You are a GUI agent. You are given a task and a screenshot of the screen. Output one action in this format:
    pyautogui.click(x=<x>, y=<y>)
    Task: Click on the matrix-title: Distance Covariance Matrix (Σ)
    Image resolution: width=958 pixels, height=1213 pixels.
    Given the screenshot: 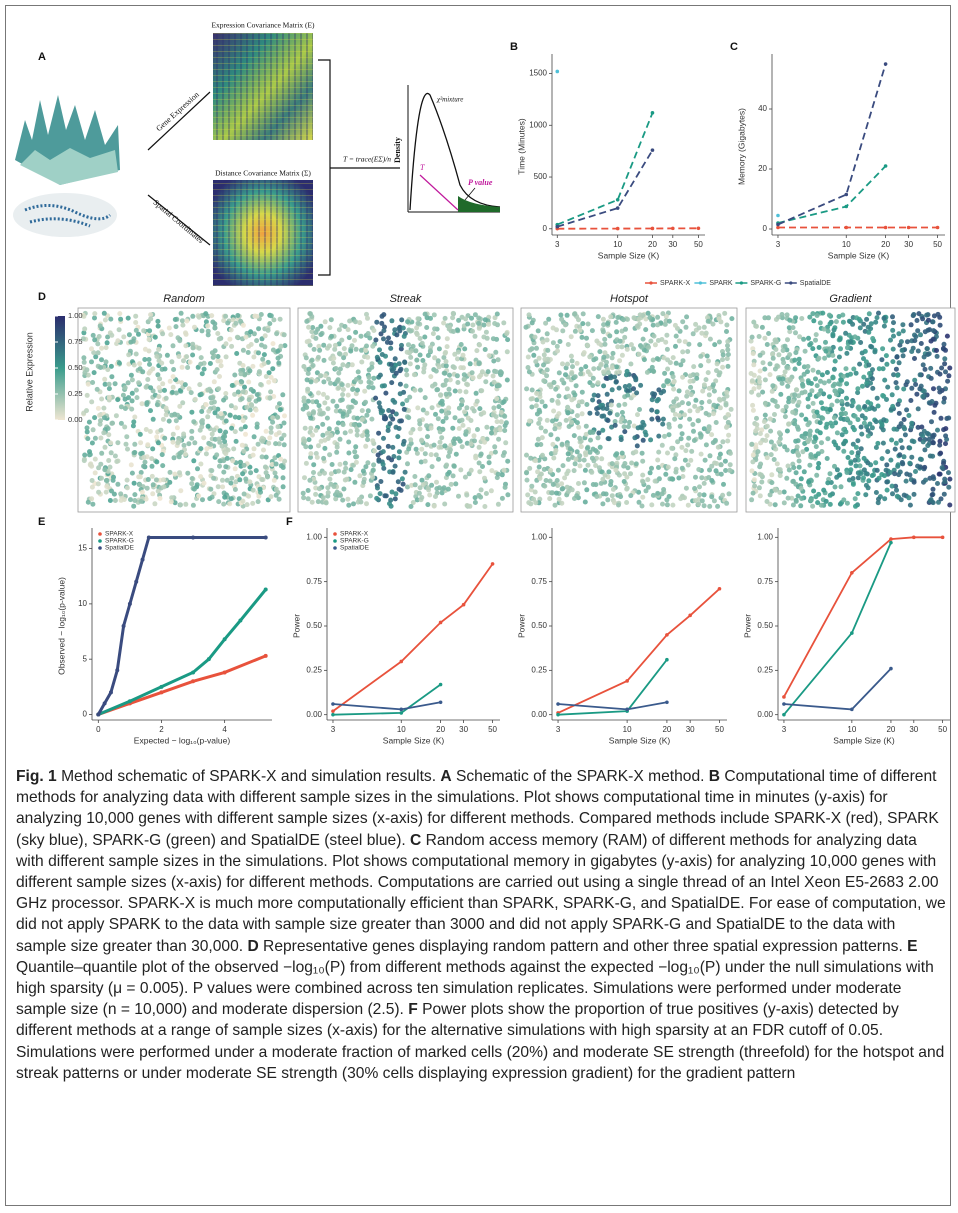 What is the action you would take?
    pyautogui.click(x=263, y=173)
    